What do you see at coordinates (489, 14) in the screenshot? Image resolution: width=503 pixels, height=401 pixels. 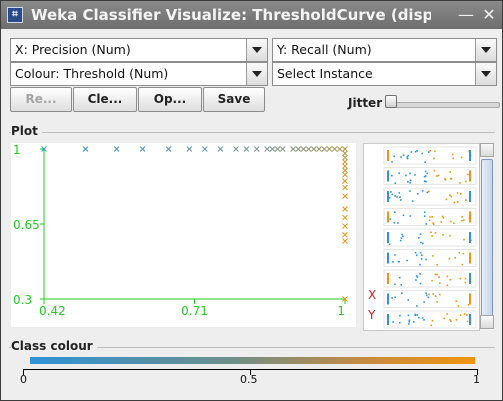 I see `close-button: ✕` at bounding box center [489, 14].